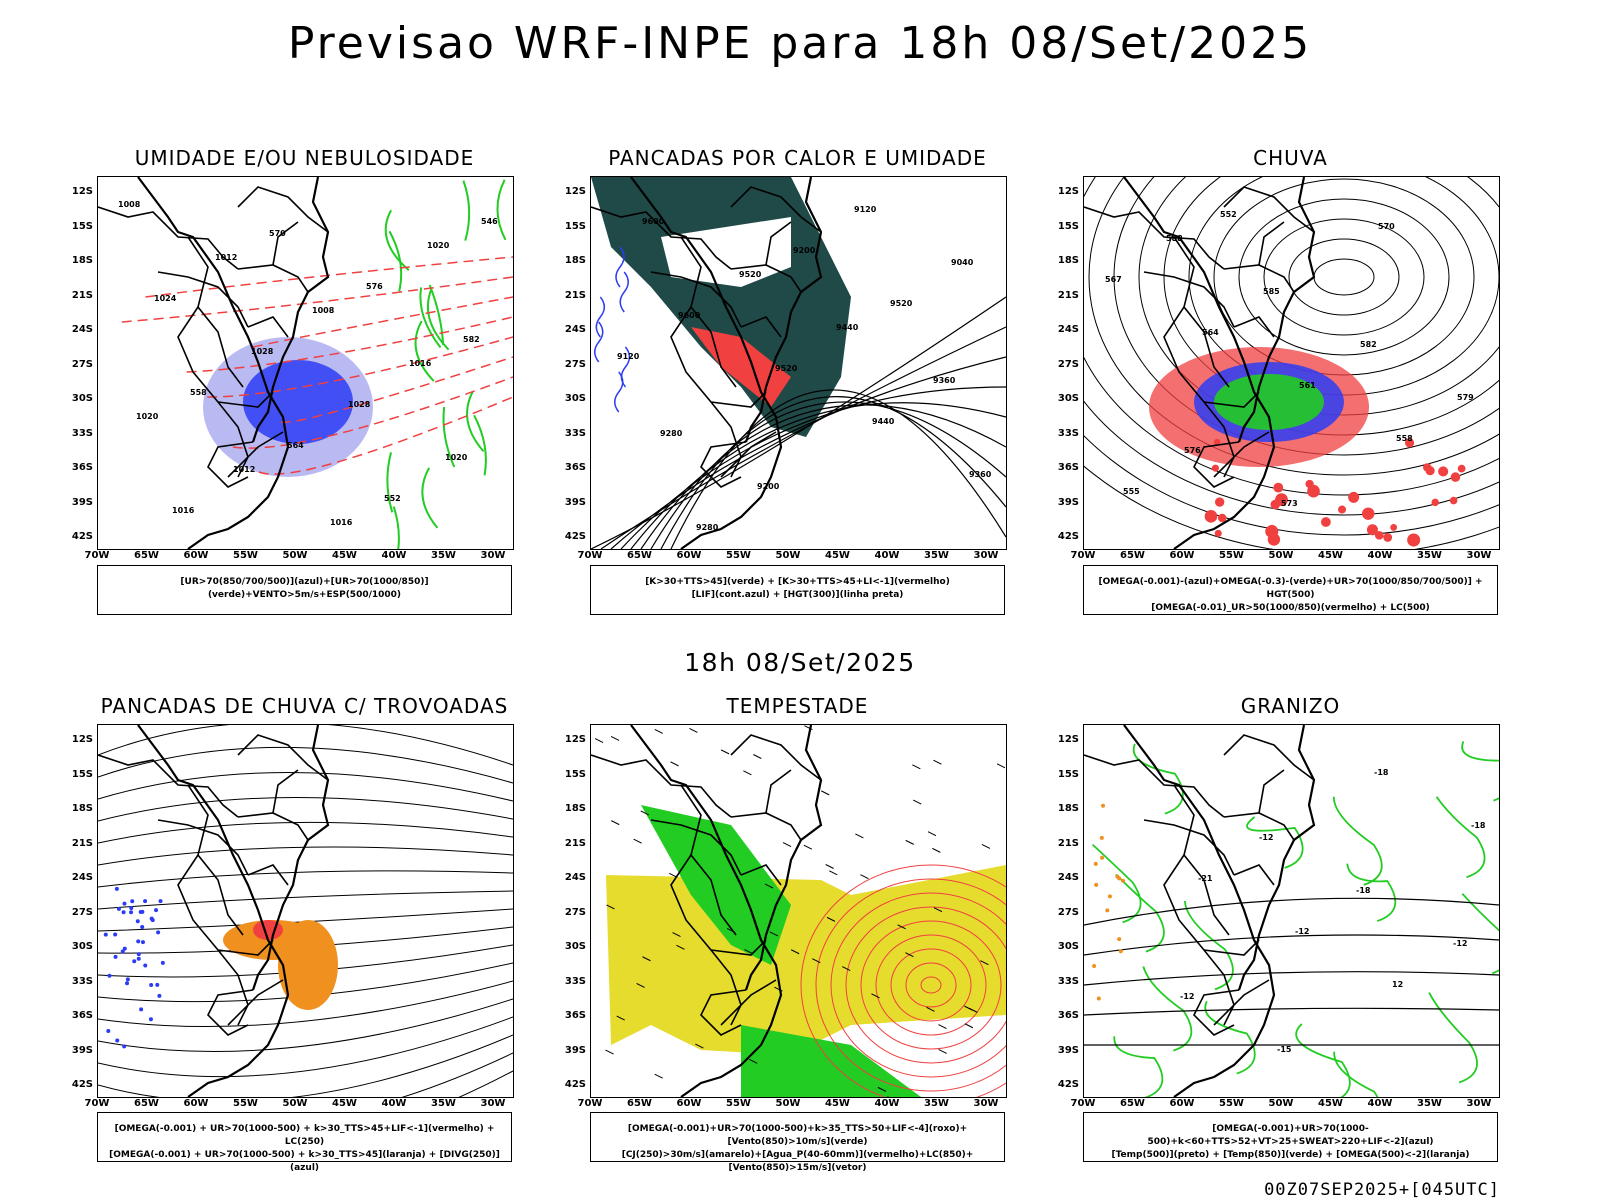 The height and width of the screenshot is (1200, 1600). What do you see at coordinates (1083, 1103) in the screenshot?
I see `longitude-label: 70W` at bounding box center [1083, 1103].